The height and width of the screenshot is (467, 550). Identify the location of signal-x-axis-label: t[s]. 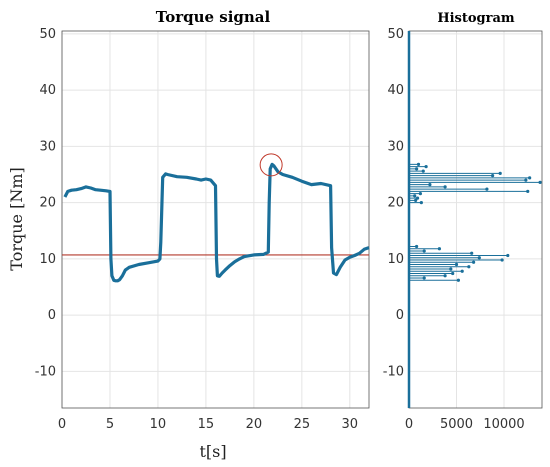
(212, 451).